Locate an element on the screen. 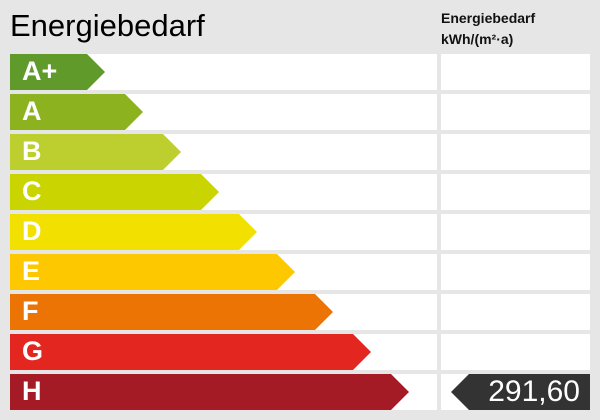 This screenshot has height=420, width=600. class-bar: A is located at coordinates (76, 112).